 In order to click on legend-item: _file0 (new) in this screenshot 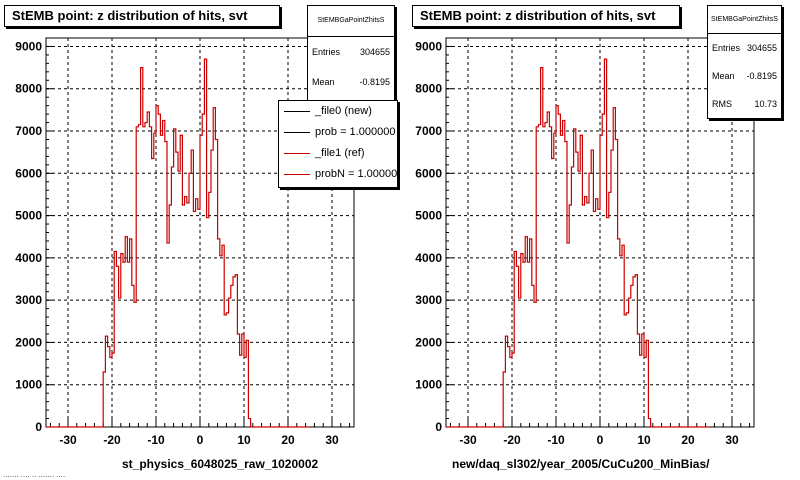, I will do `click(338, 111)`.